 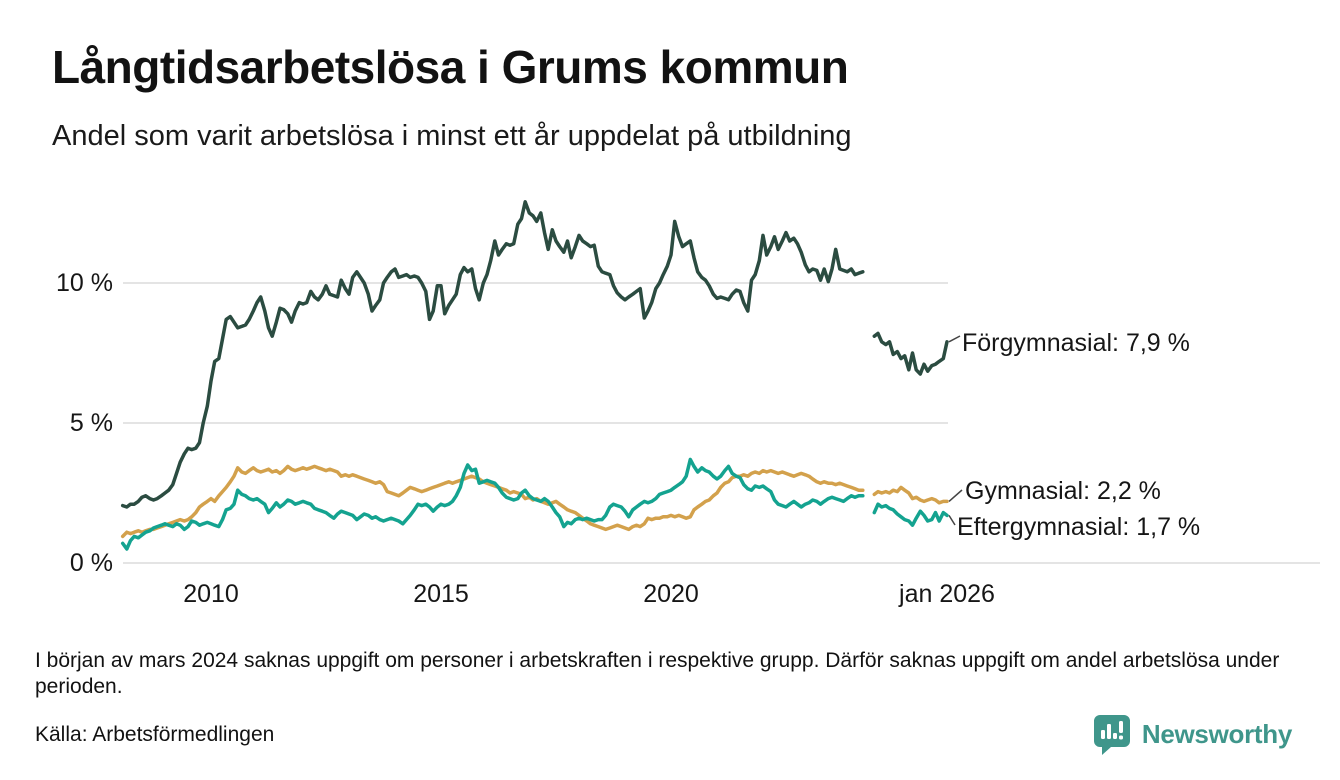 What do you see at coordinates (450, 67) in the screenshot?
I see `page-title: Långtidsarbetslösa i Grums kommun` at bounding box center [450, 67].